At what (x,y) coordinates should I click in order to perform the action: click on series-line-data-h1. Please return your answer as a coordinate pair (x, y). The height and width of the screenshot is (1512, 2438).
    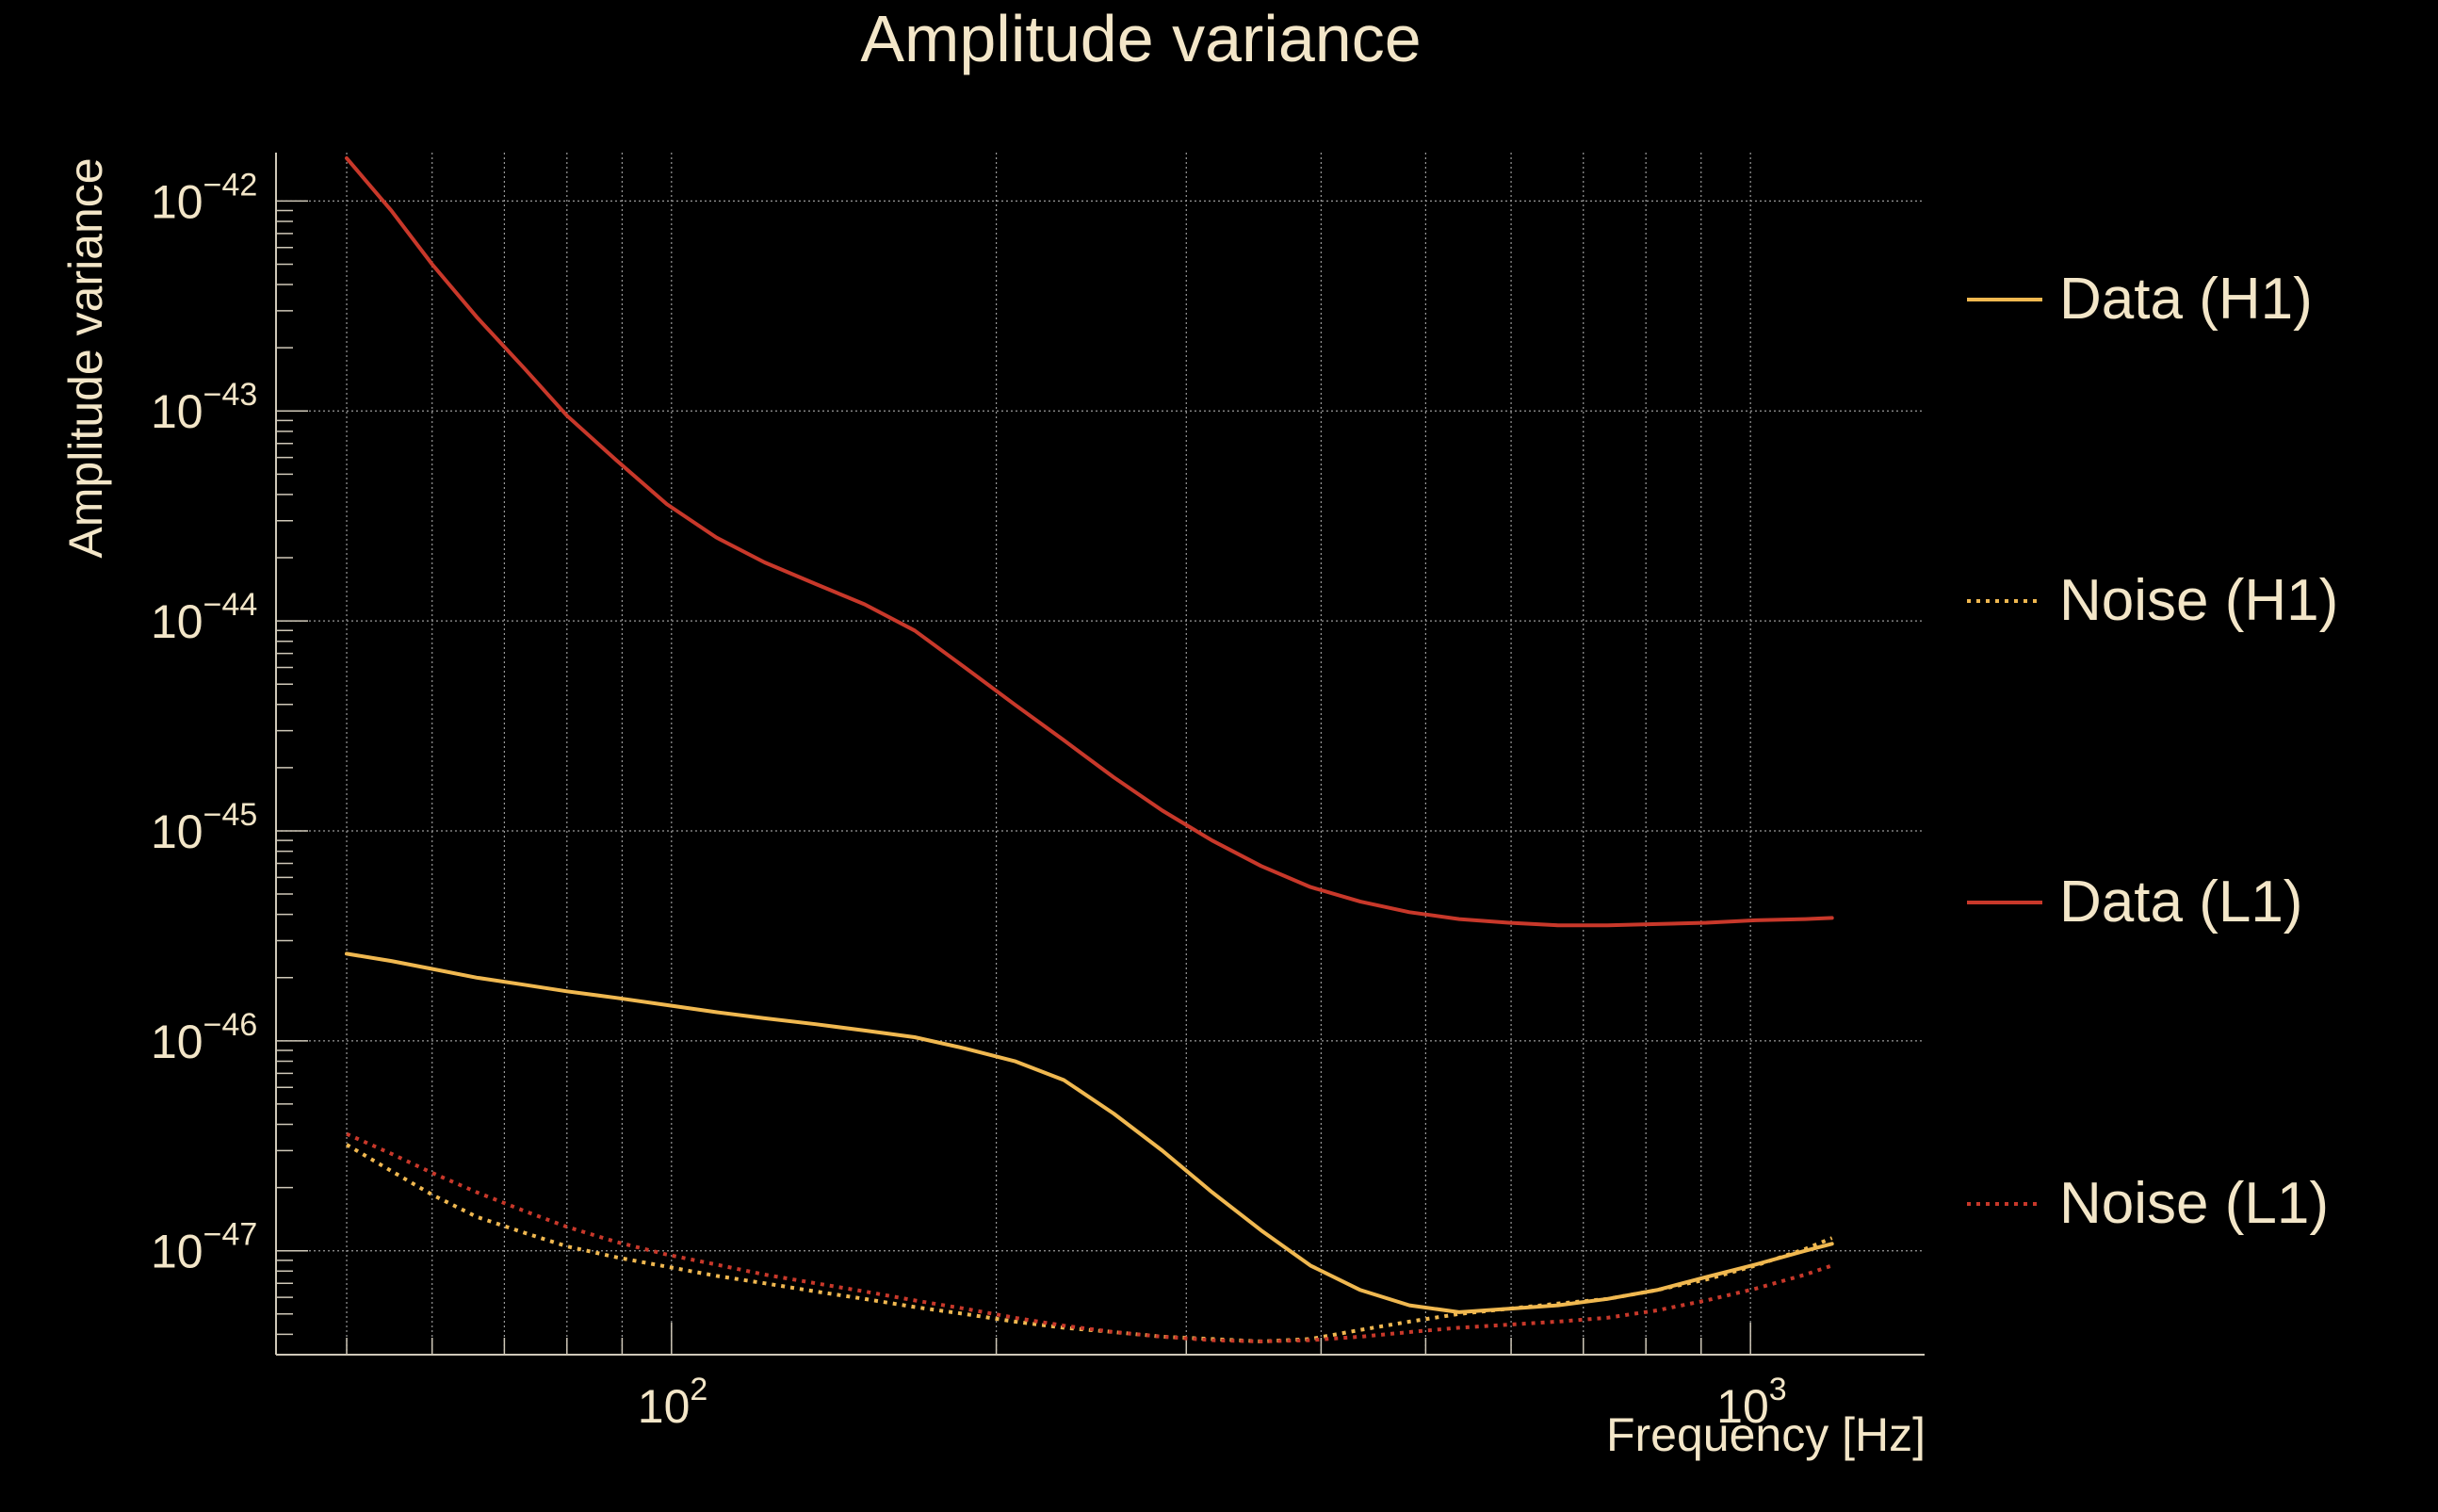
    Looking at the image, I should click on (1089, 1132).